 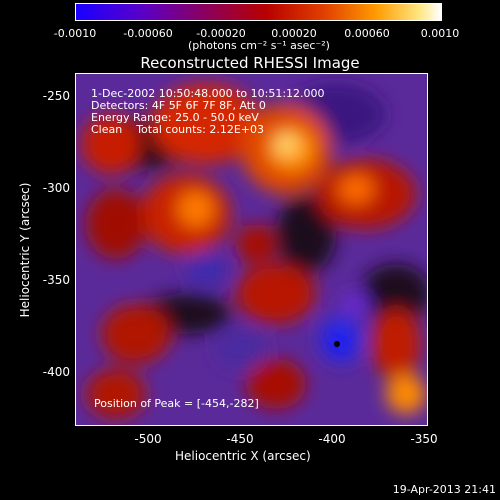 I want to click on annotation-detectors: Detectors: 4F 5F 6F 7F 8F, Att 0, so click(x=178, y=105).